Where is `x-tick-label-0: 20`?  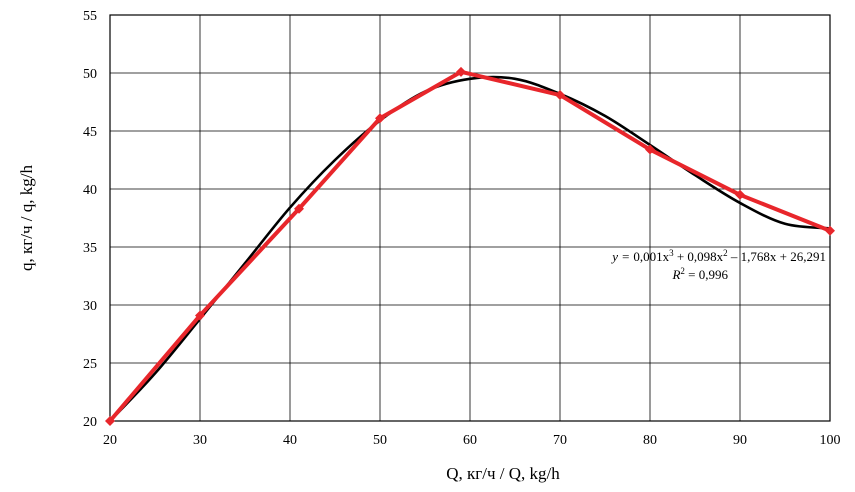 x-tick-label-0: 20 is located at coordinates (110, 440).